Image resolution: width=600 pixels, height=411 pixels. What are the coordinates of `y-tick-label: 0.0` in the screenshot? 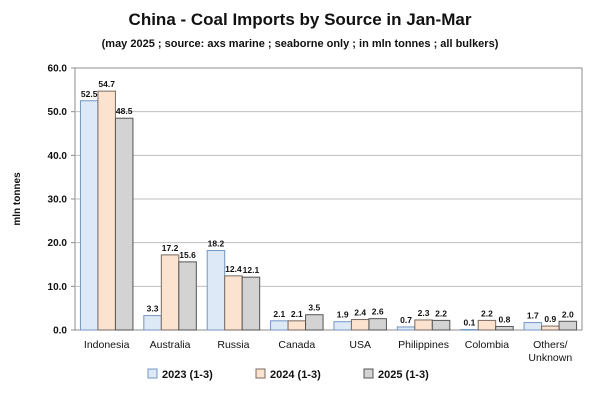 It's located at (60, 331).